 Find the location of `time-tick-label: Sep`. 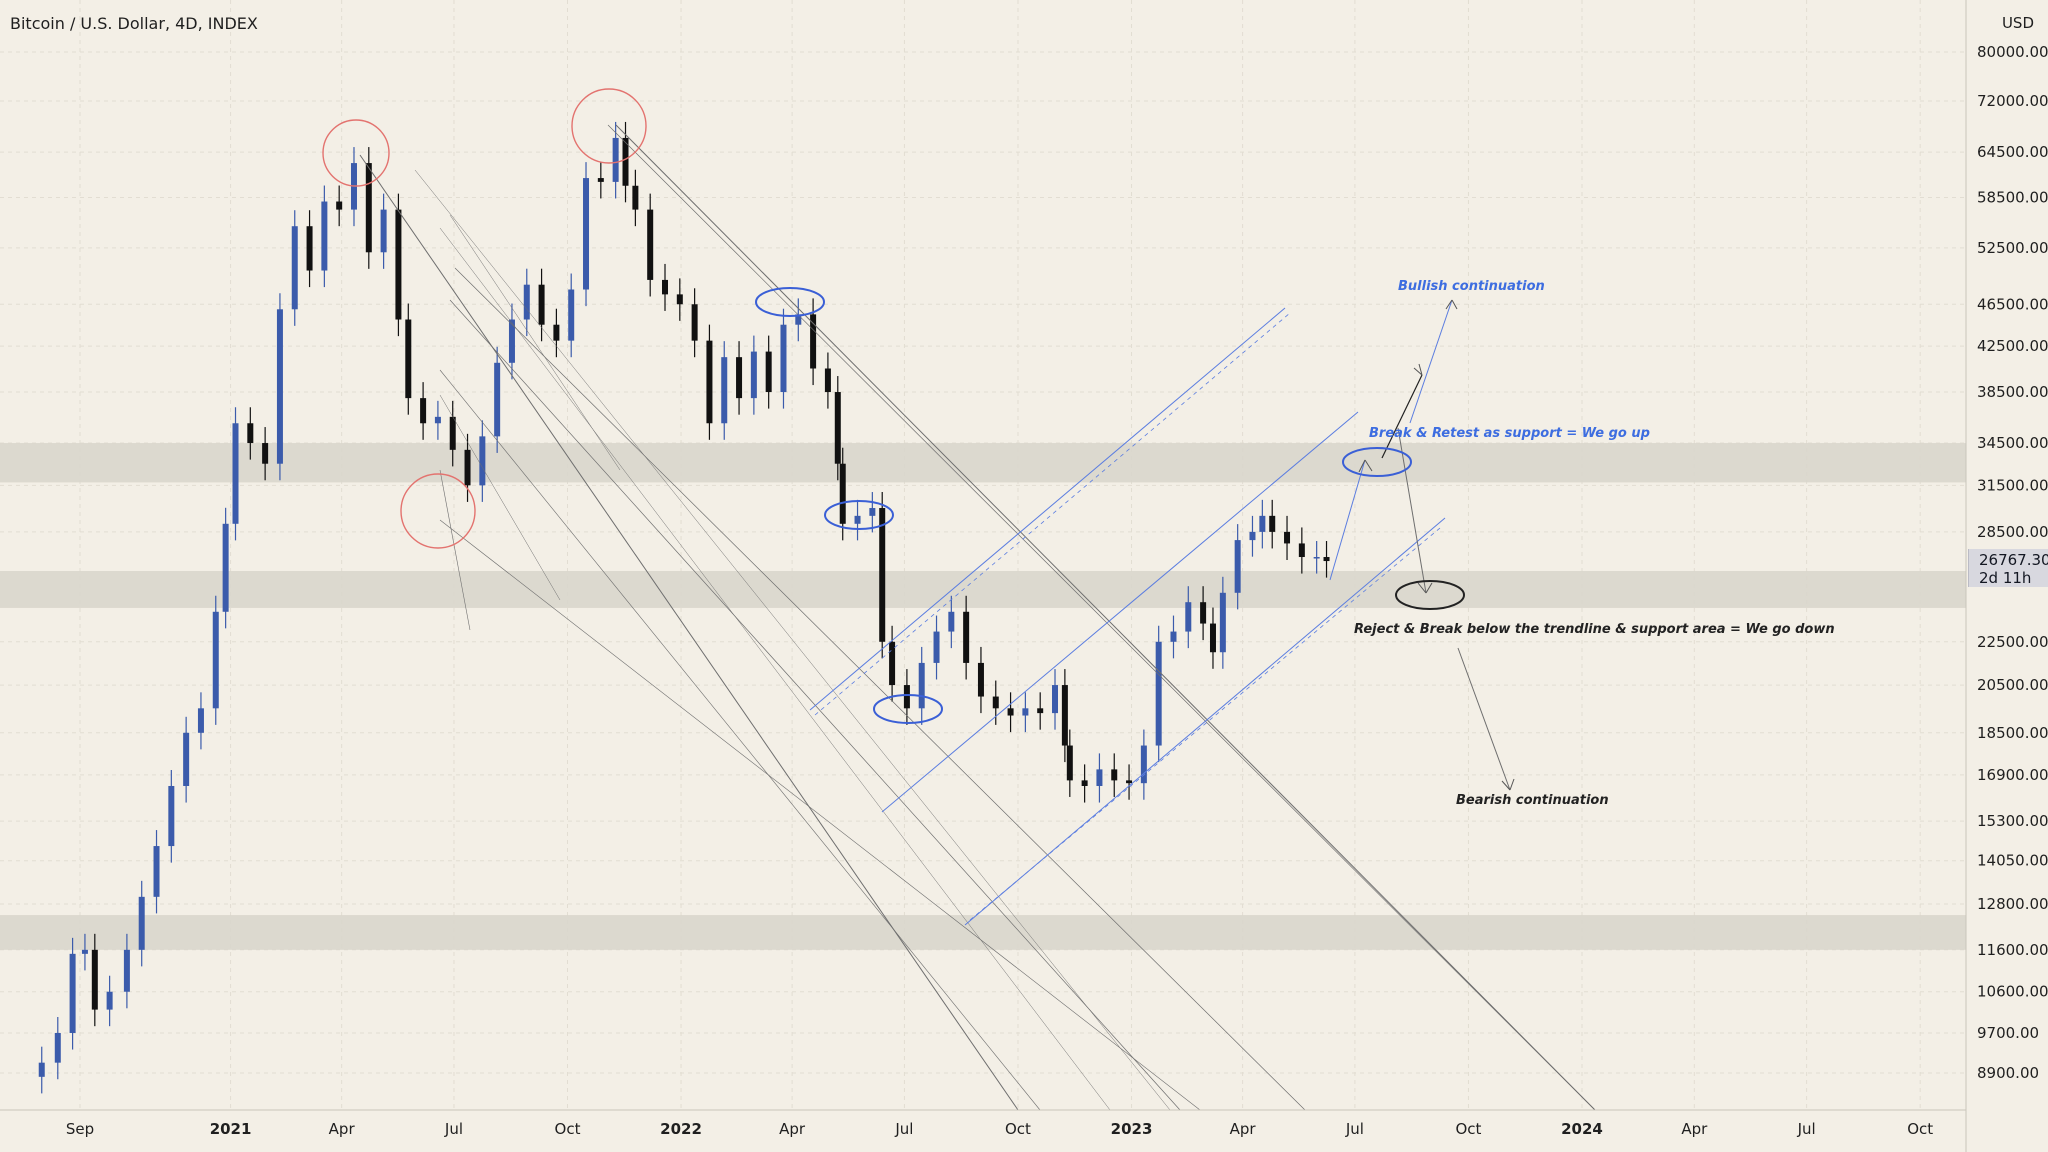

time-tick-label: Sep is located at coordinates (80, 1129).